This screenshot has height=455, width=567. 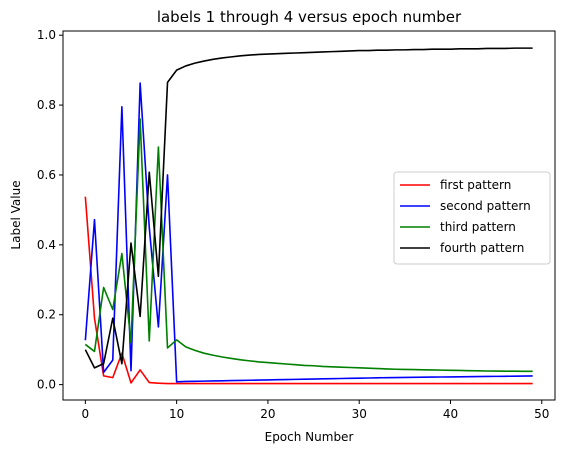 What do you see at coordinates (46, 245) in the screenshot?
I see `y-tick-label: 0.4` at bounding box center [46, 245].